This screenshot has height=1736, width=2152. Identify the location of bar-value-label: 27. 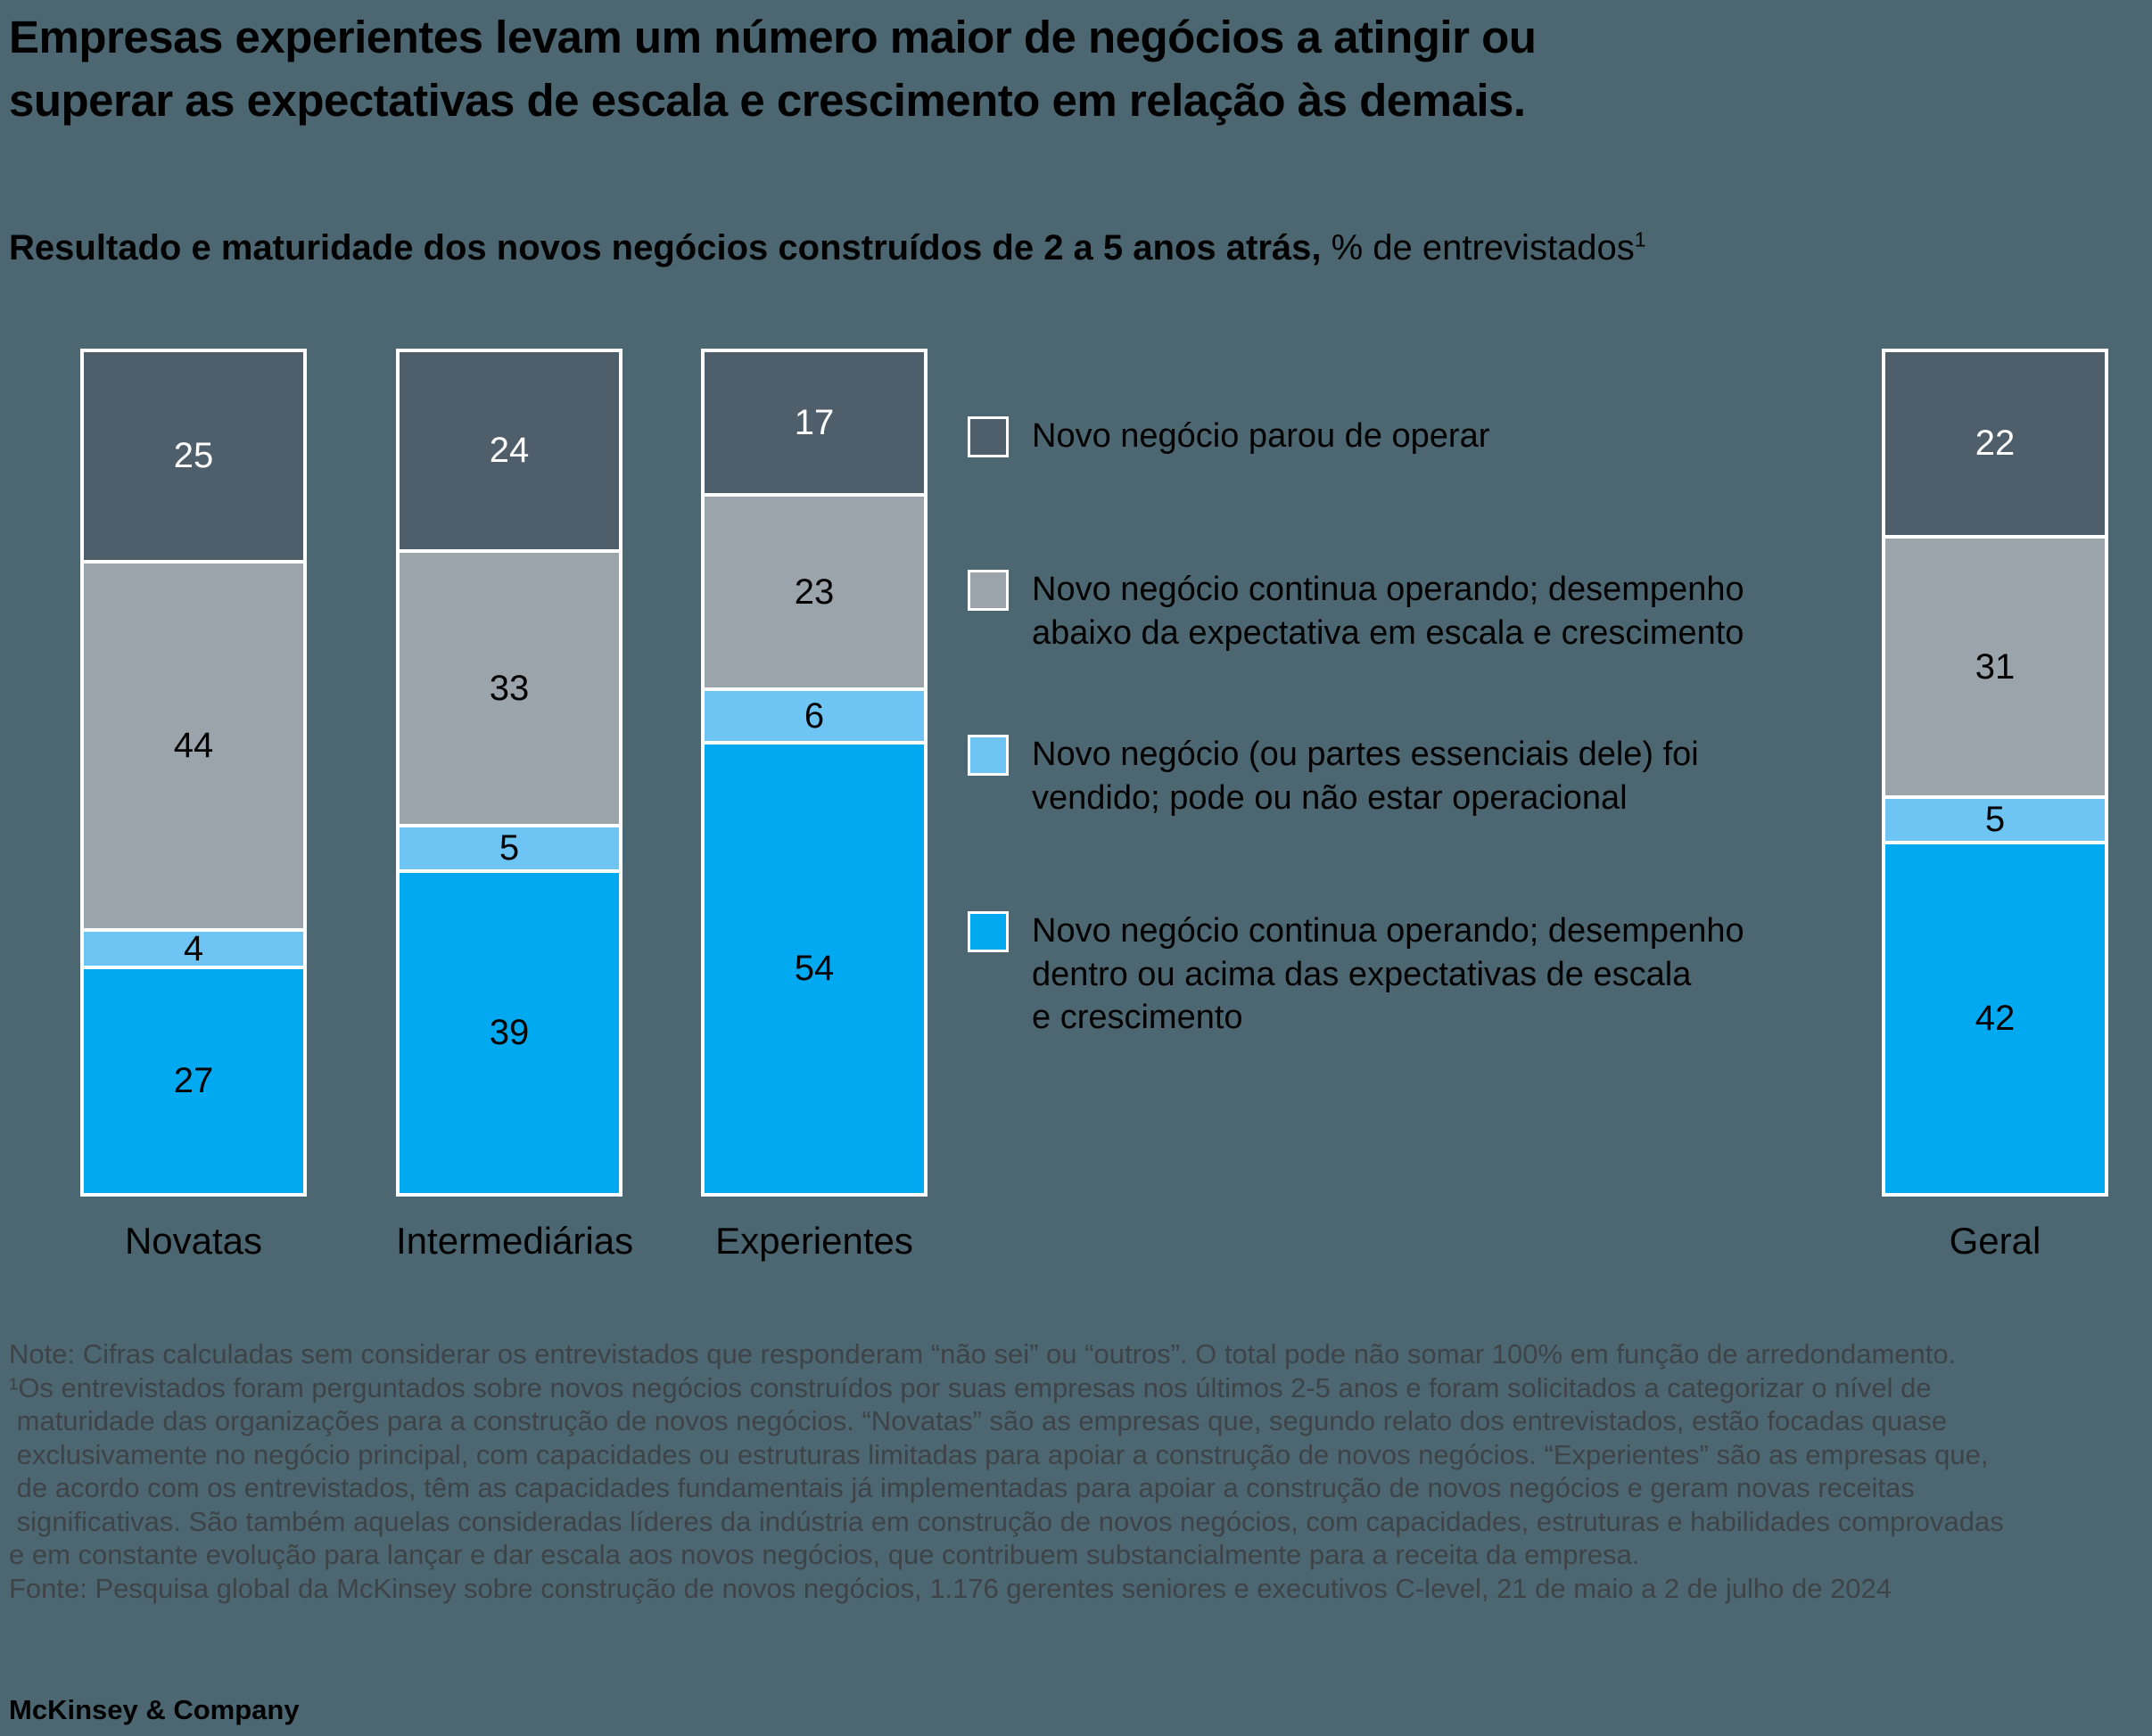
(194, 1080).